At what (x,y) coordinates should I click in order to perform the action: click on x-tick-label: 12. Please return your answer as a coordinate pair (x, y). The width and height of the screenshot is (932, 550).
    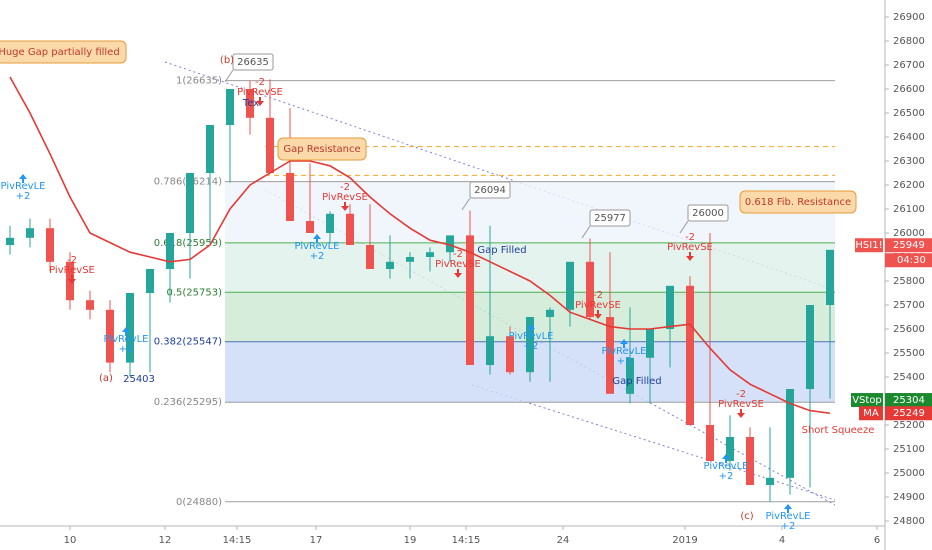
    Looking at the image, I should click on (165, 540).